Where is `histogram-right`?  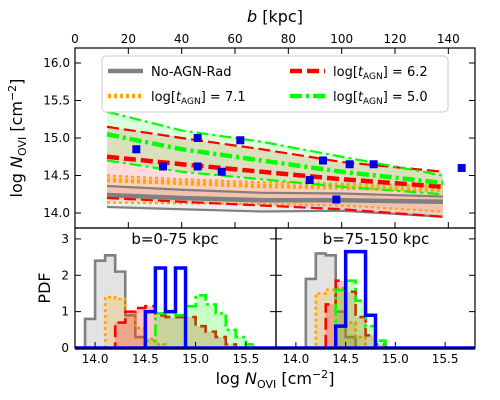
histogram-right is located at coordinates (375, 299).